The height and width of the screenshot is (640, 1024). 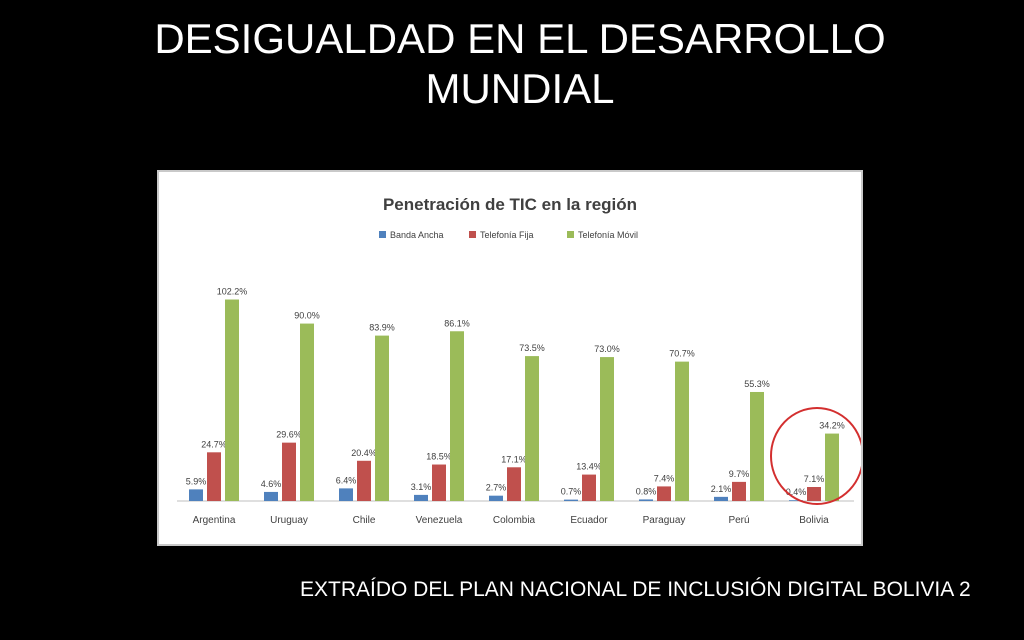 What do you see at coordinates (832, 426) in the screenshot?
I see `data-label: 34.2%` at bounding box center [832, 426].